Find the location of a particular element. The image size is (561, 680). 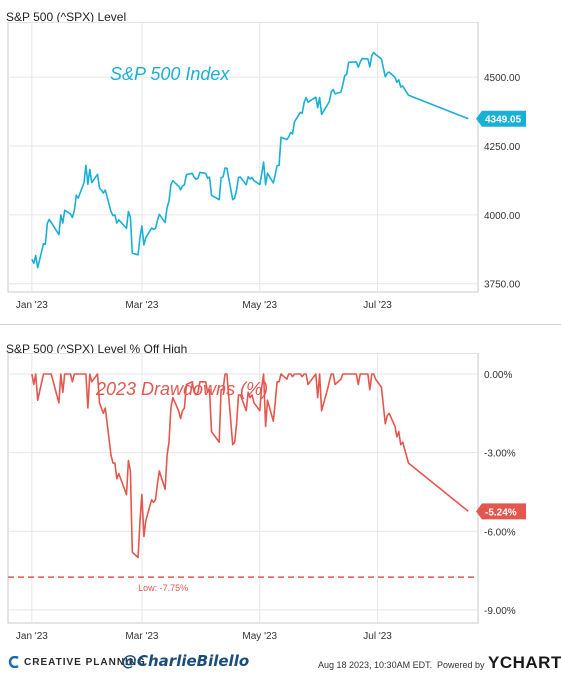

brand-name: CREATIVE PLANNING is located at coordinates (85, 662).